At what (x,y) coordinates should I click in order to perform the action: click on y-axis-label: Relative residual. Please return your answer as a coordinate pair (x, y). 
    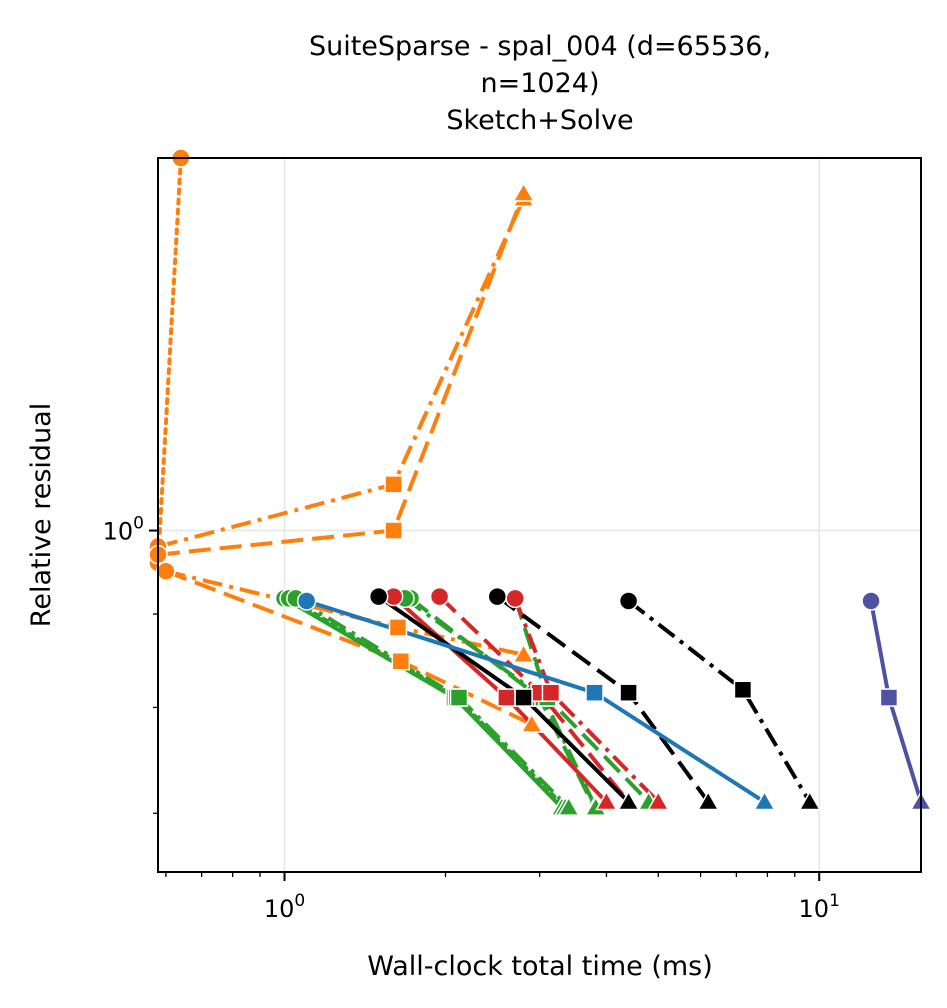
    Looking at the image, I should click on (41, 515).